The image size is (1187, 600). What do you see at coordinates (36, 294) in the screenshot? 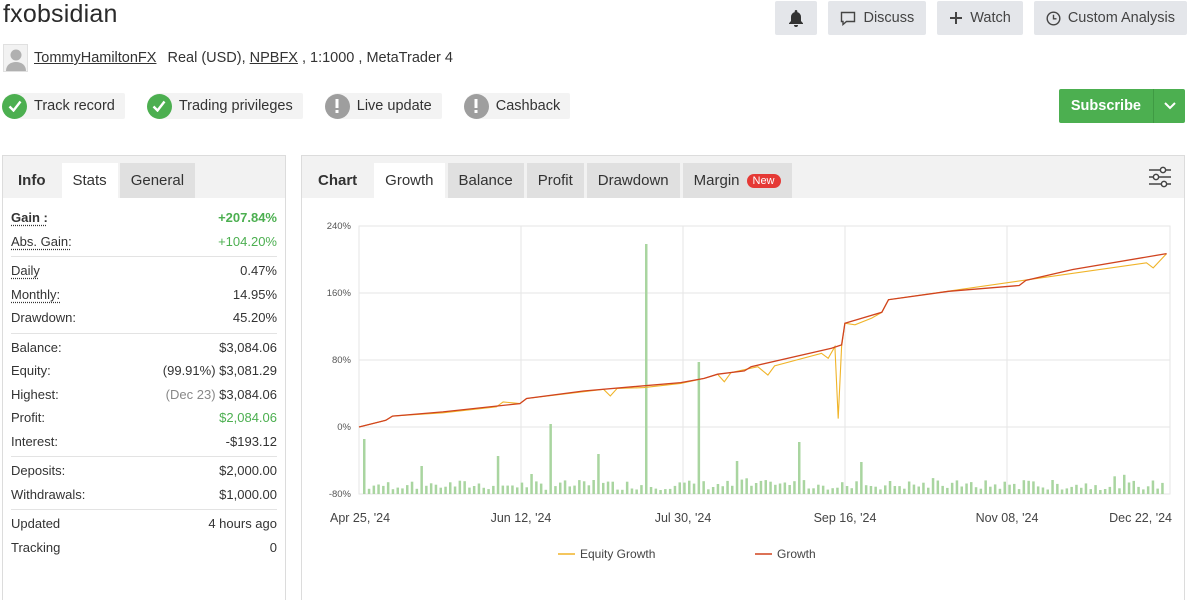
I see `monthly-label: Monthly:` at bounding box center [36, 294].